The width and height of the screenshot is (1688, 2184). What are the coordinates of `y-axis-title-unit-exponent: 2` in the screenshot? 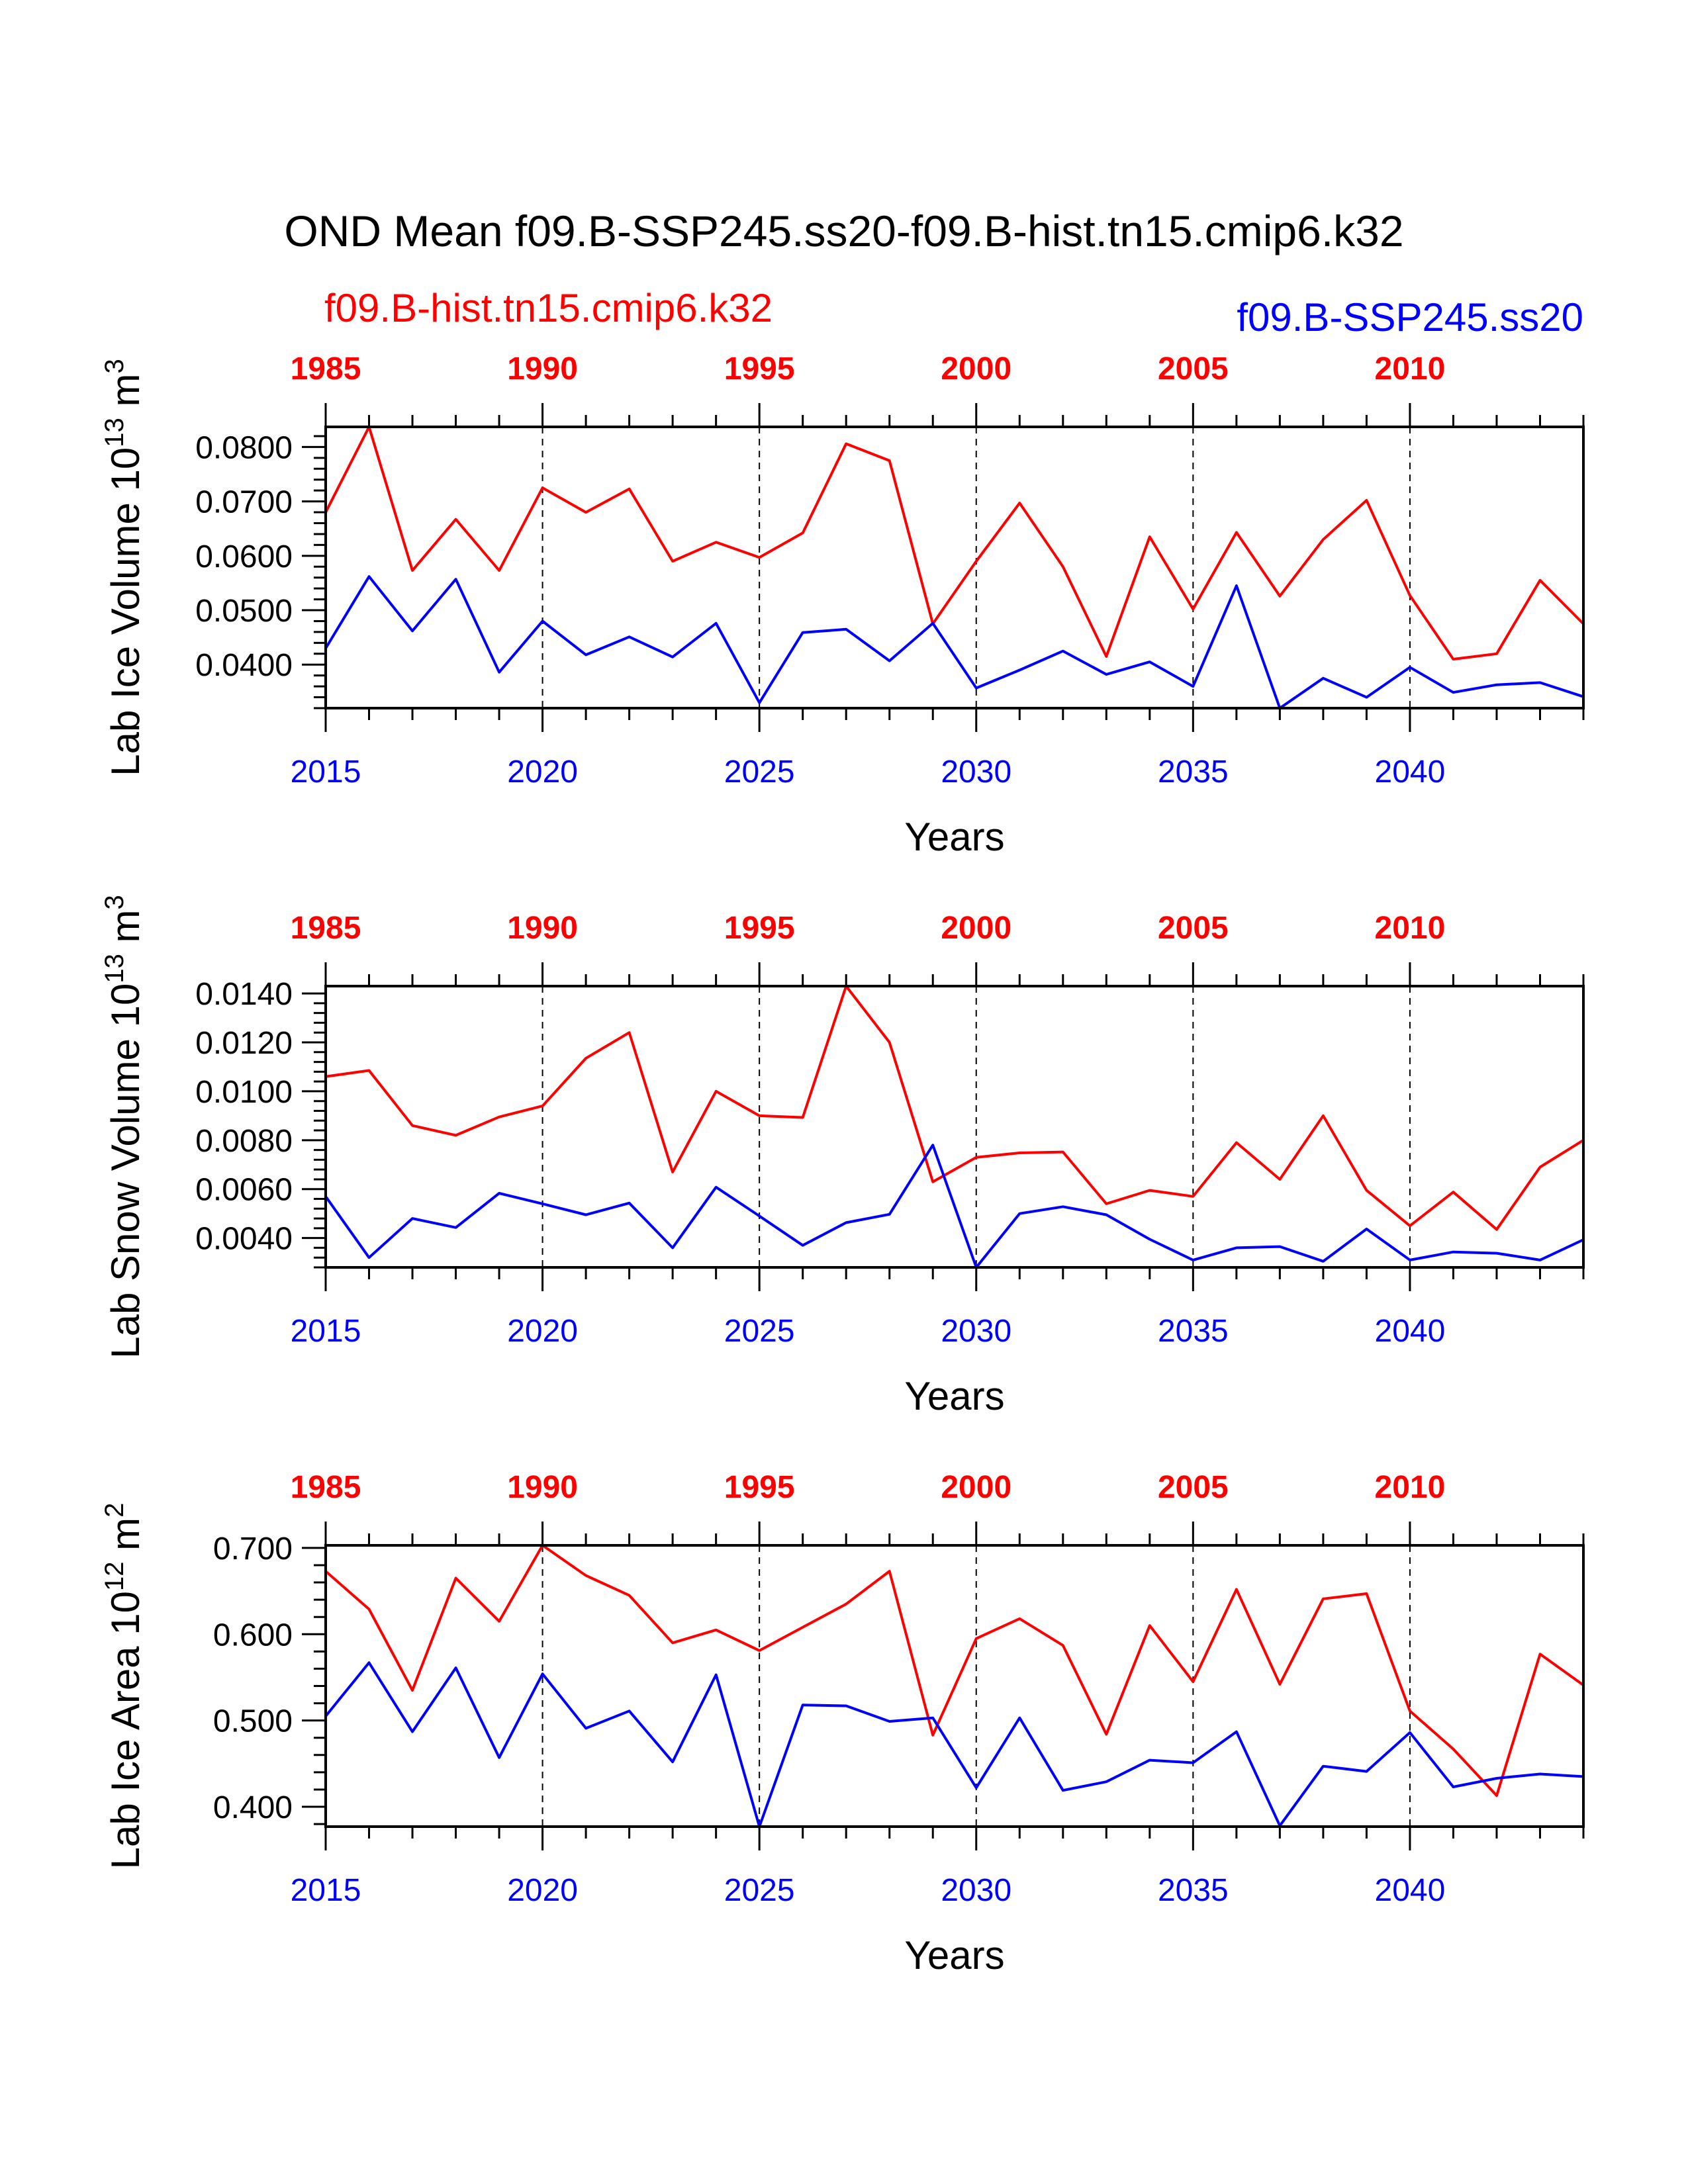 It's located at (114, 1510).